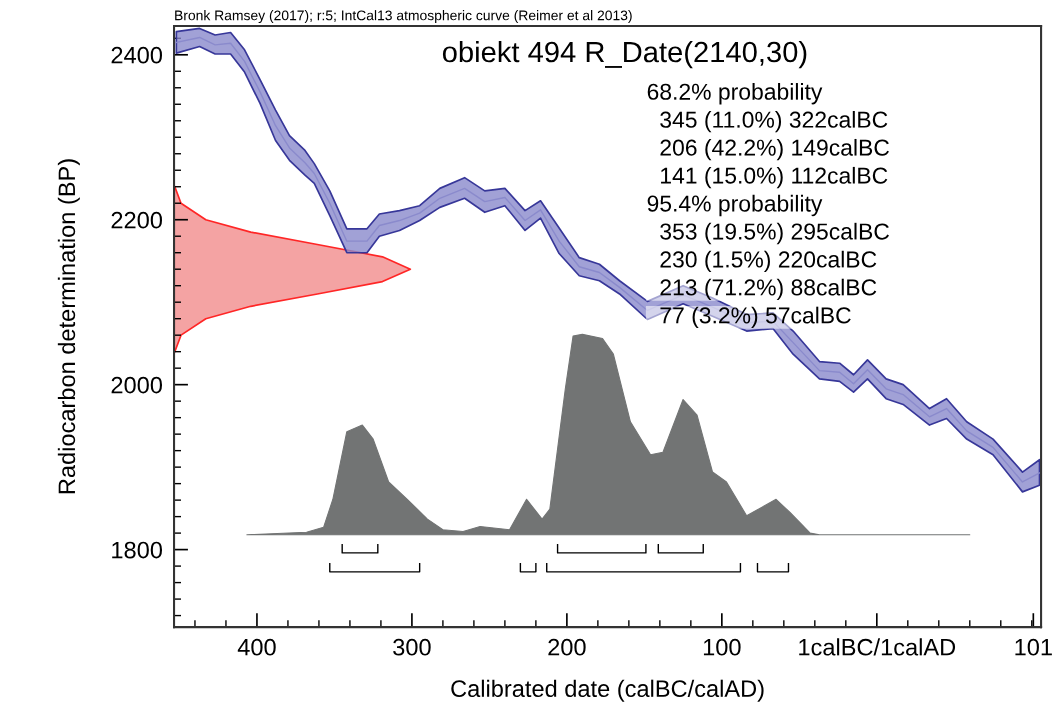 This screenshot has height=720, width=1058. Describe the element at coordinates (768, 261) in the screenshot. I see `annotation: 230 (1.5%) 220calBC` at that location.